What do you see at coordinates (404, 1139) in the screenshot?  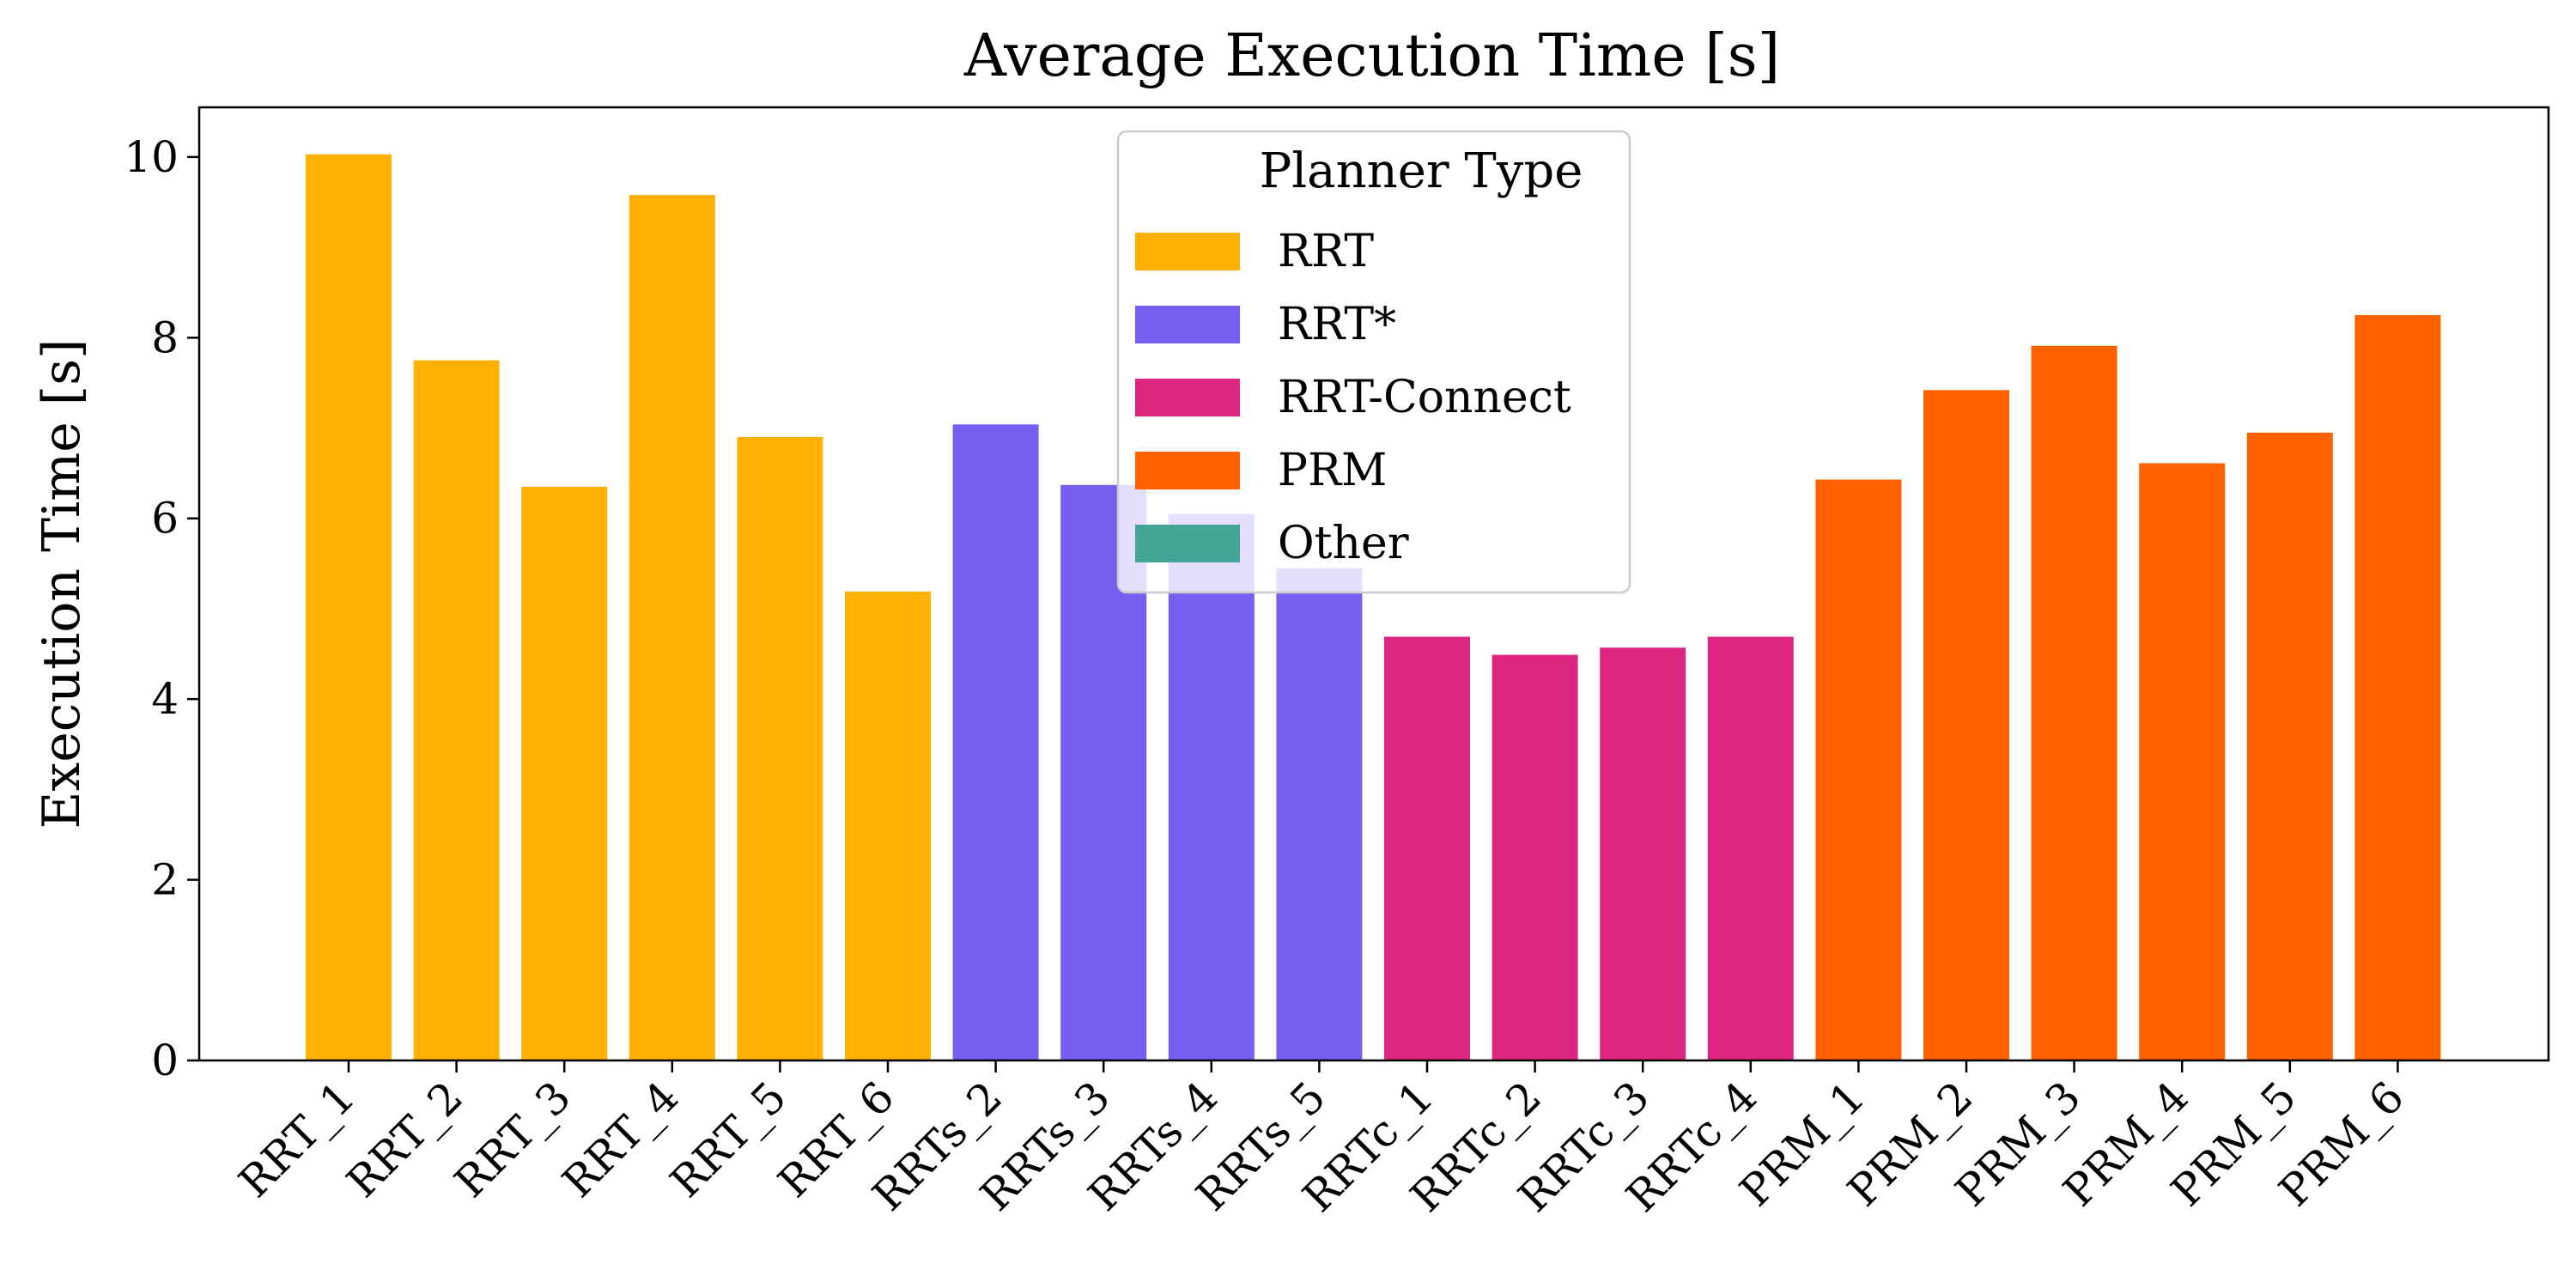 I see `x-tick-label: RRT_2` at bounding box center [404, 1139].